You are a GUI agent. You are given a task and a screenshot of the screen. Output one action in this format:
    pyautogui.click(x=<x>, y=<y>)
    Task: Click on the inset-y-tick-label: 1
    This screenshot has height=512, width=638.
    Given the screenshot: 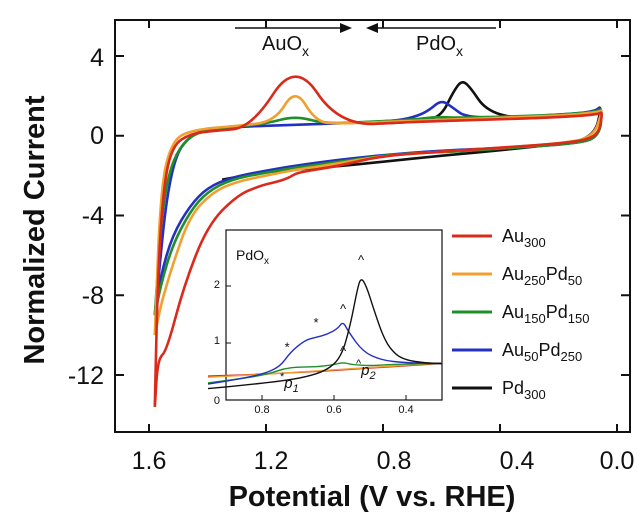 What is the action you would take?
    pyautogui.click(x=217, y=341)
    